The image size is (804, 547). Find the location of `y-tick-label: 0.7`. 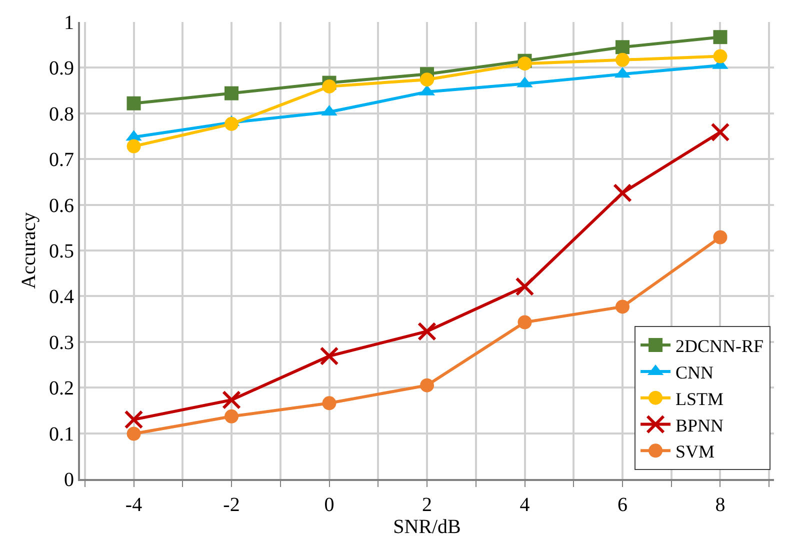

y-tick-label: 0.7 is located at coordinates (61, 160).